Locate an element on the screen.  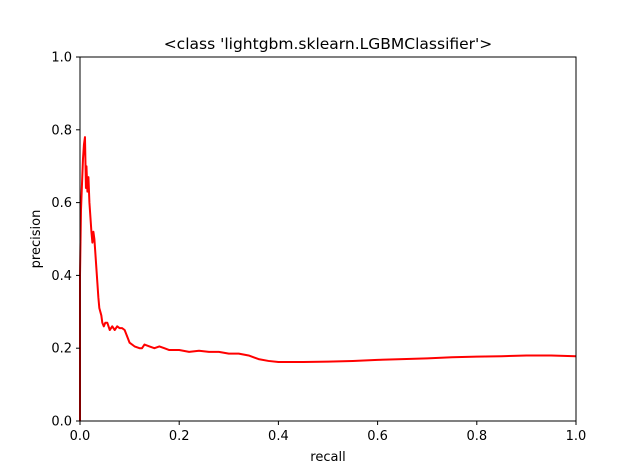
y-axis: 0.0 0.2 0.4 0.6 0.8 1.0 is located at coordinates (65, 240).